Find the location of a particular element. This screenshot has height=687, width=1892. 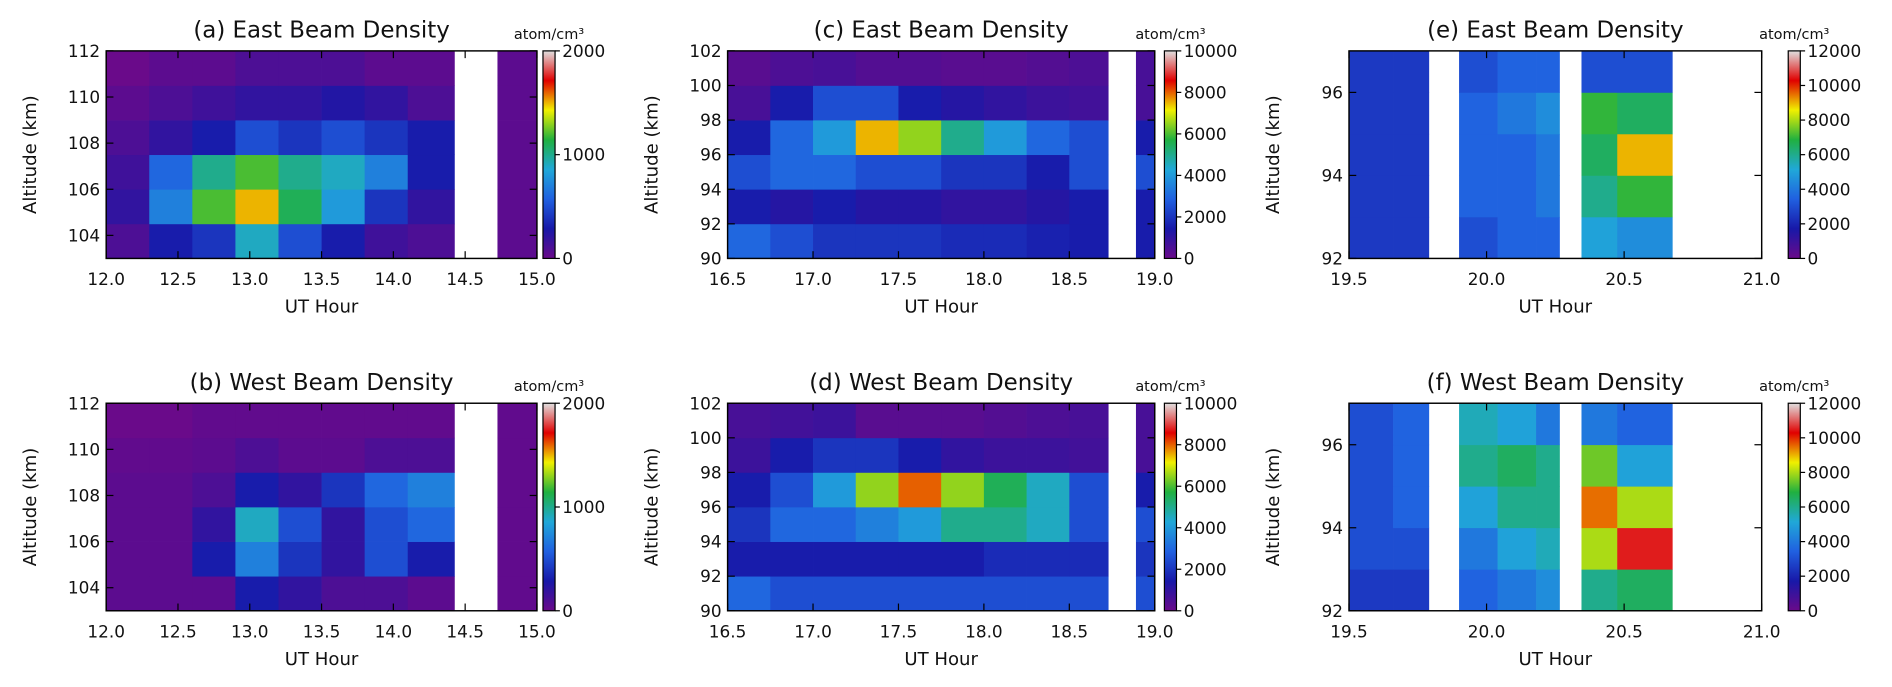

y-tick-label: 100 is located at coordinates (705, 438).